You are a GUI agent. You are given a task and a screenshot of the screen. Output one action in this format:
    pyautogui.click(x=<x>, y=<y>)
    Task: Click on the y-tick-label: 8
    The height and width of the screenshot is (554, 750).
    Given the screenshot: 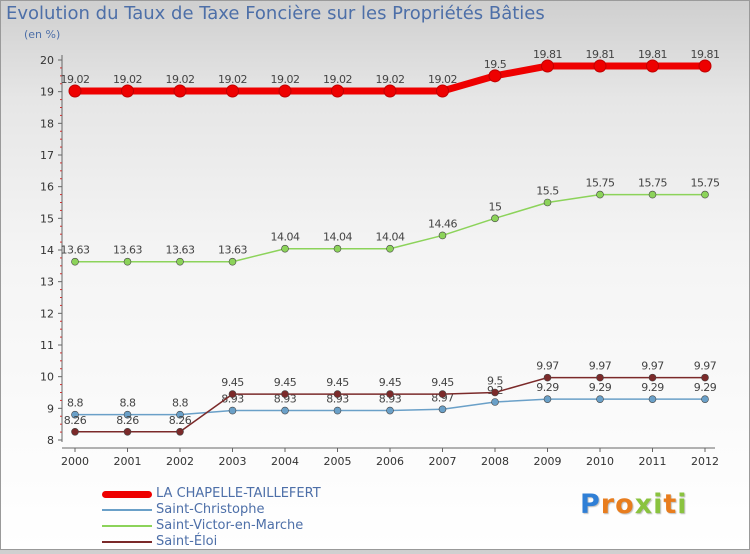 What is the action you would take?
    pyautogui.click(x=50, y=440)
    